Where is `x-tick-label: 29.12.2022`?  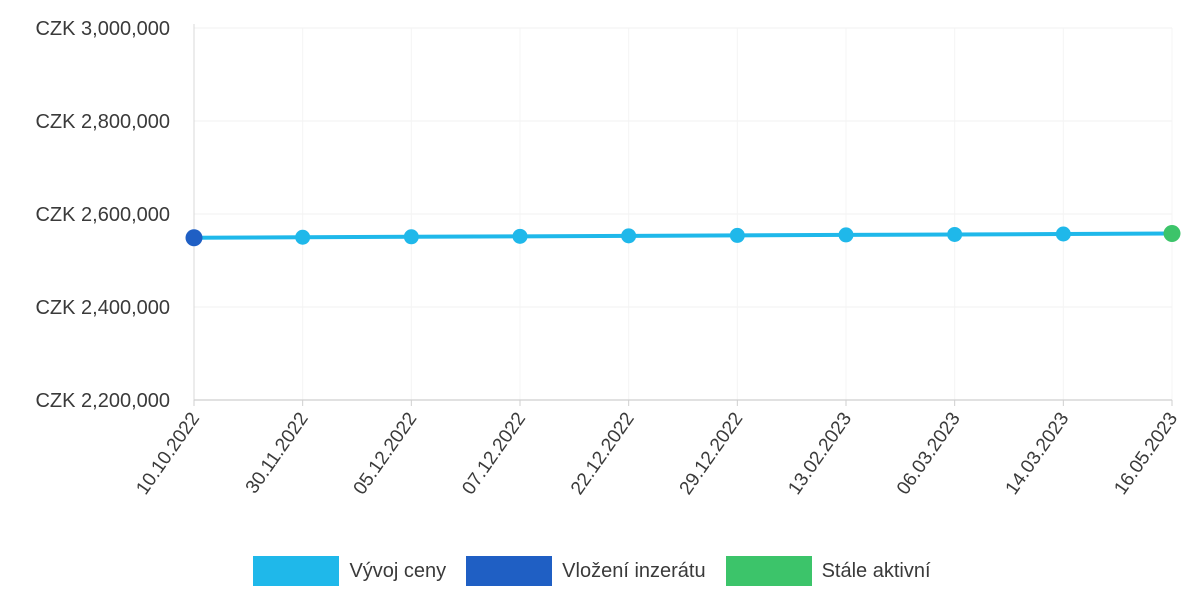
x-tick-label: 29.12.2022 is located at coordinates (712, 454).